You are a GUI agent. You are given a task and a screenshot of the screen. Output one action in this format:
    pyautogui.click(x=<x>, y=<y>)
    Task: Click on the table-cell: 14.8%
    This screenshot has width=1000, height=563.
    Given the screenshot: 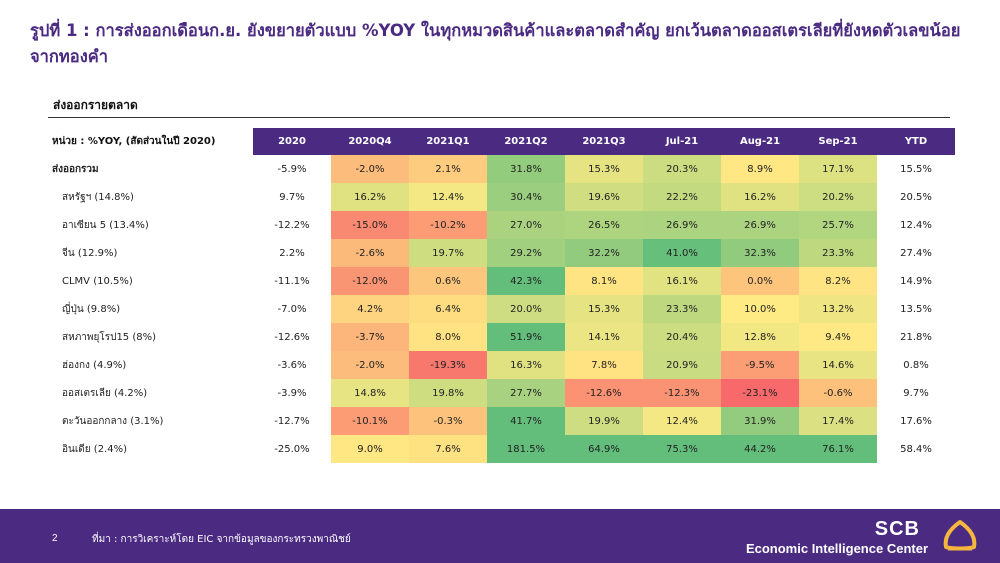 What is the action you would take?
    pyautogui.click(x=370, y=393)
    